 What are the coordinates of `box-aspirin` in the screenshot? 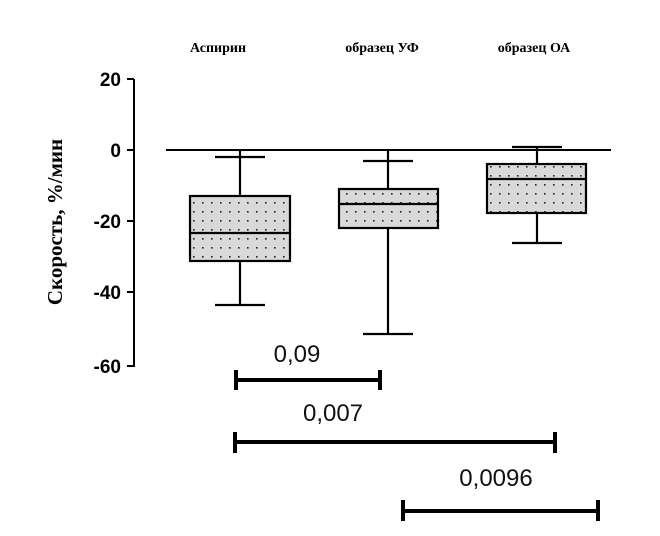 It's located at (240, 228).